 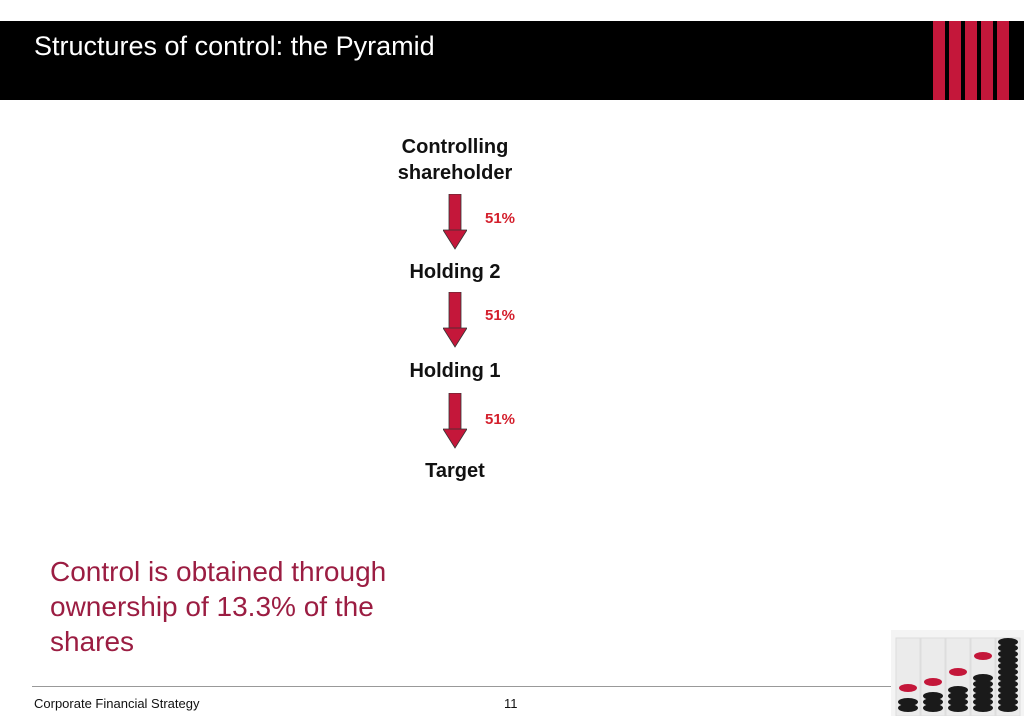 What do you see at coordinates (455, 272) in the screenshot?
I see `node-holding-2: Holding 2` at bounding box center [455, 272].